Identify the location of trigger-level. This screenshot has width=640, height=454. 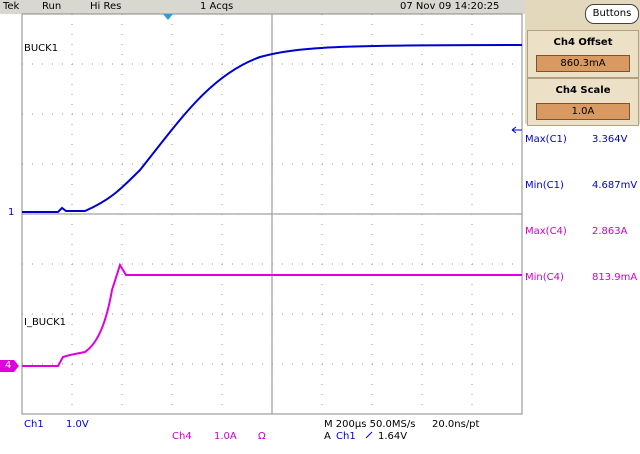
(516, 130).